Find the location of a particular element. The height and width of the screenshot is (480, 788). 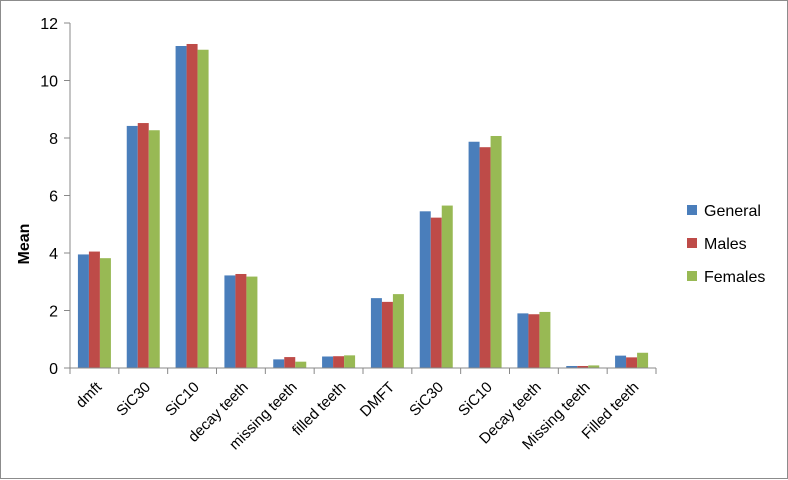

x-tick-label: DMFT is located at coordinates (377, 399).